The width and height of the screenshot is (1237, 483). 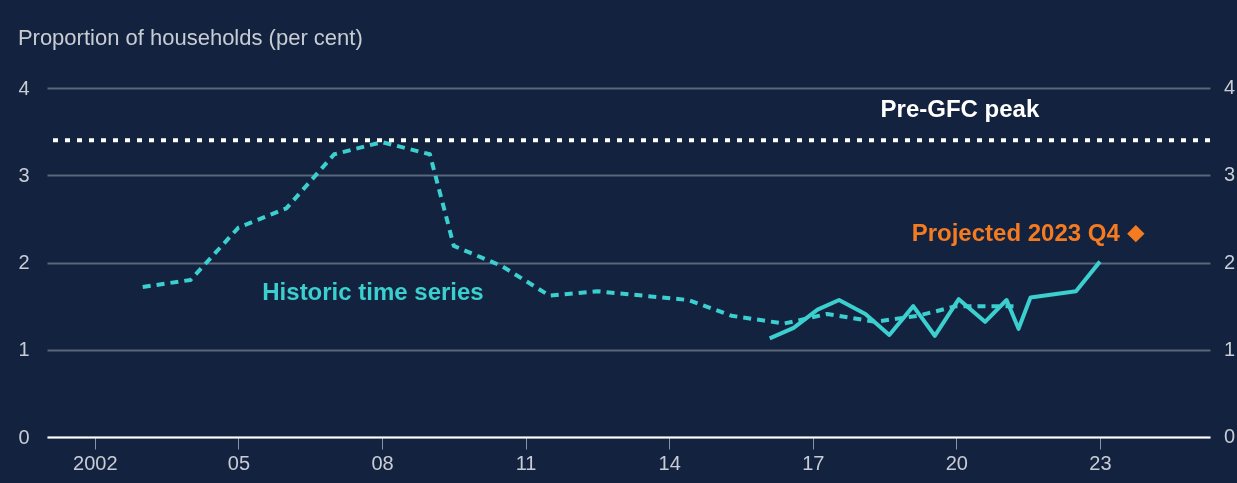 I want to click on y-tick-label: 3, so click(x=24, y=174).